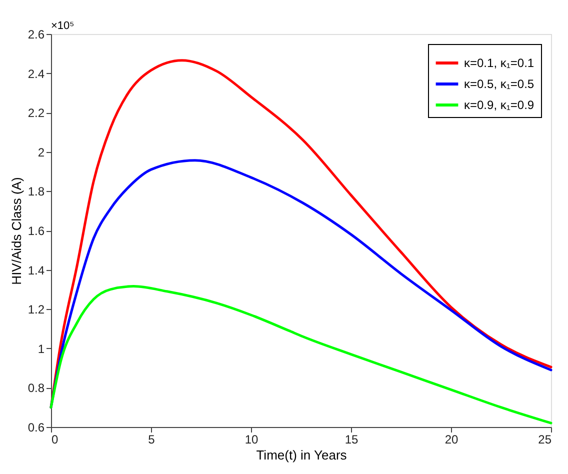 The width and height of the screenshot is (568, 474). What do you see at coordinates (36, 73) in the screenshot?
I see `y-tick-label: 2.4` at bounding box center [36, 73].